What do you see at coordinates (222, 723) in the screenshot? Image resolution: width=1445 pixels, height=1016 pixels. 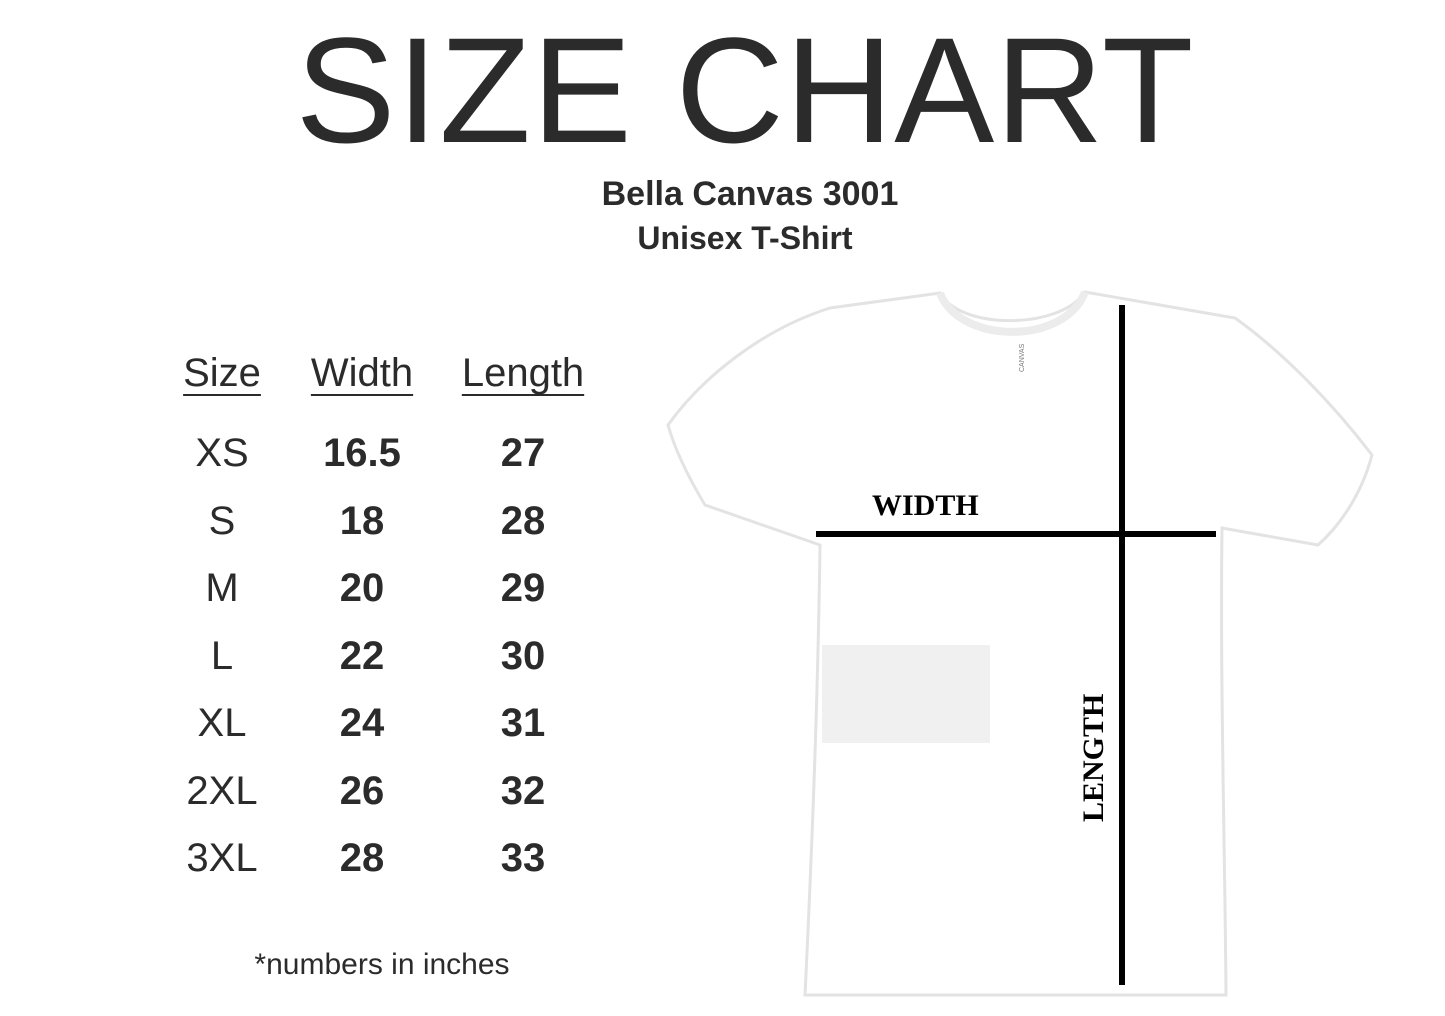 I see `cell-size: XL` at bounding box center [222, 723].